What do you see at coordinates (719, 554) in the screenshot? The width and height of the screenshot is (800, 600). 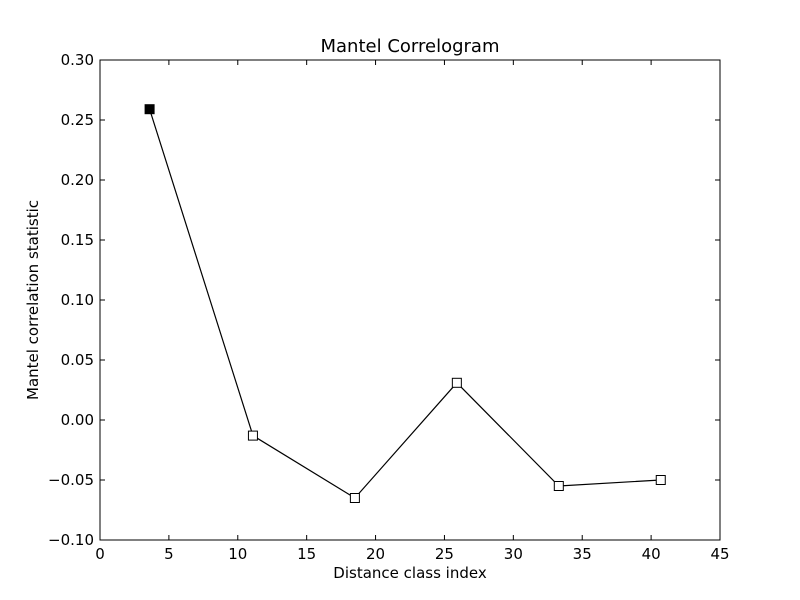 I see `x-tick-label: 45` at bounding box center [719, 554].